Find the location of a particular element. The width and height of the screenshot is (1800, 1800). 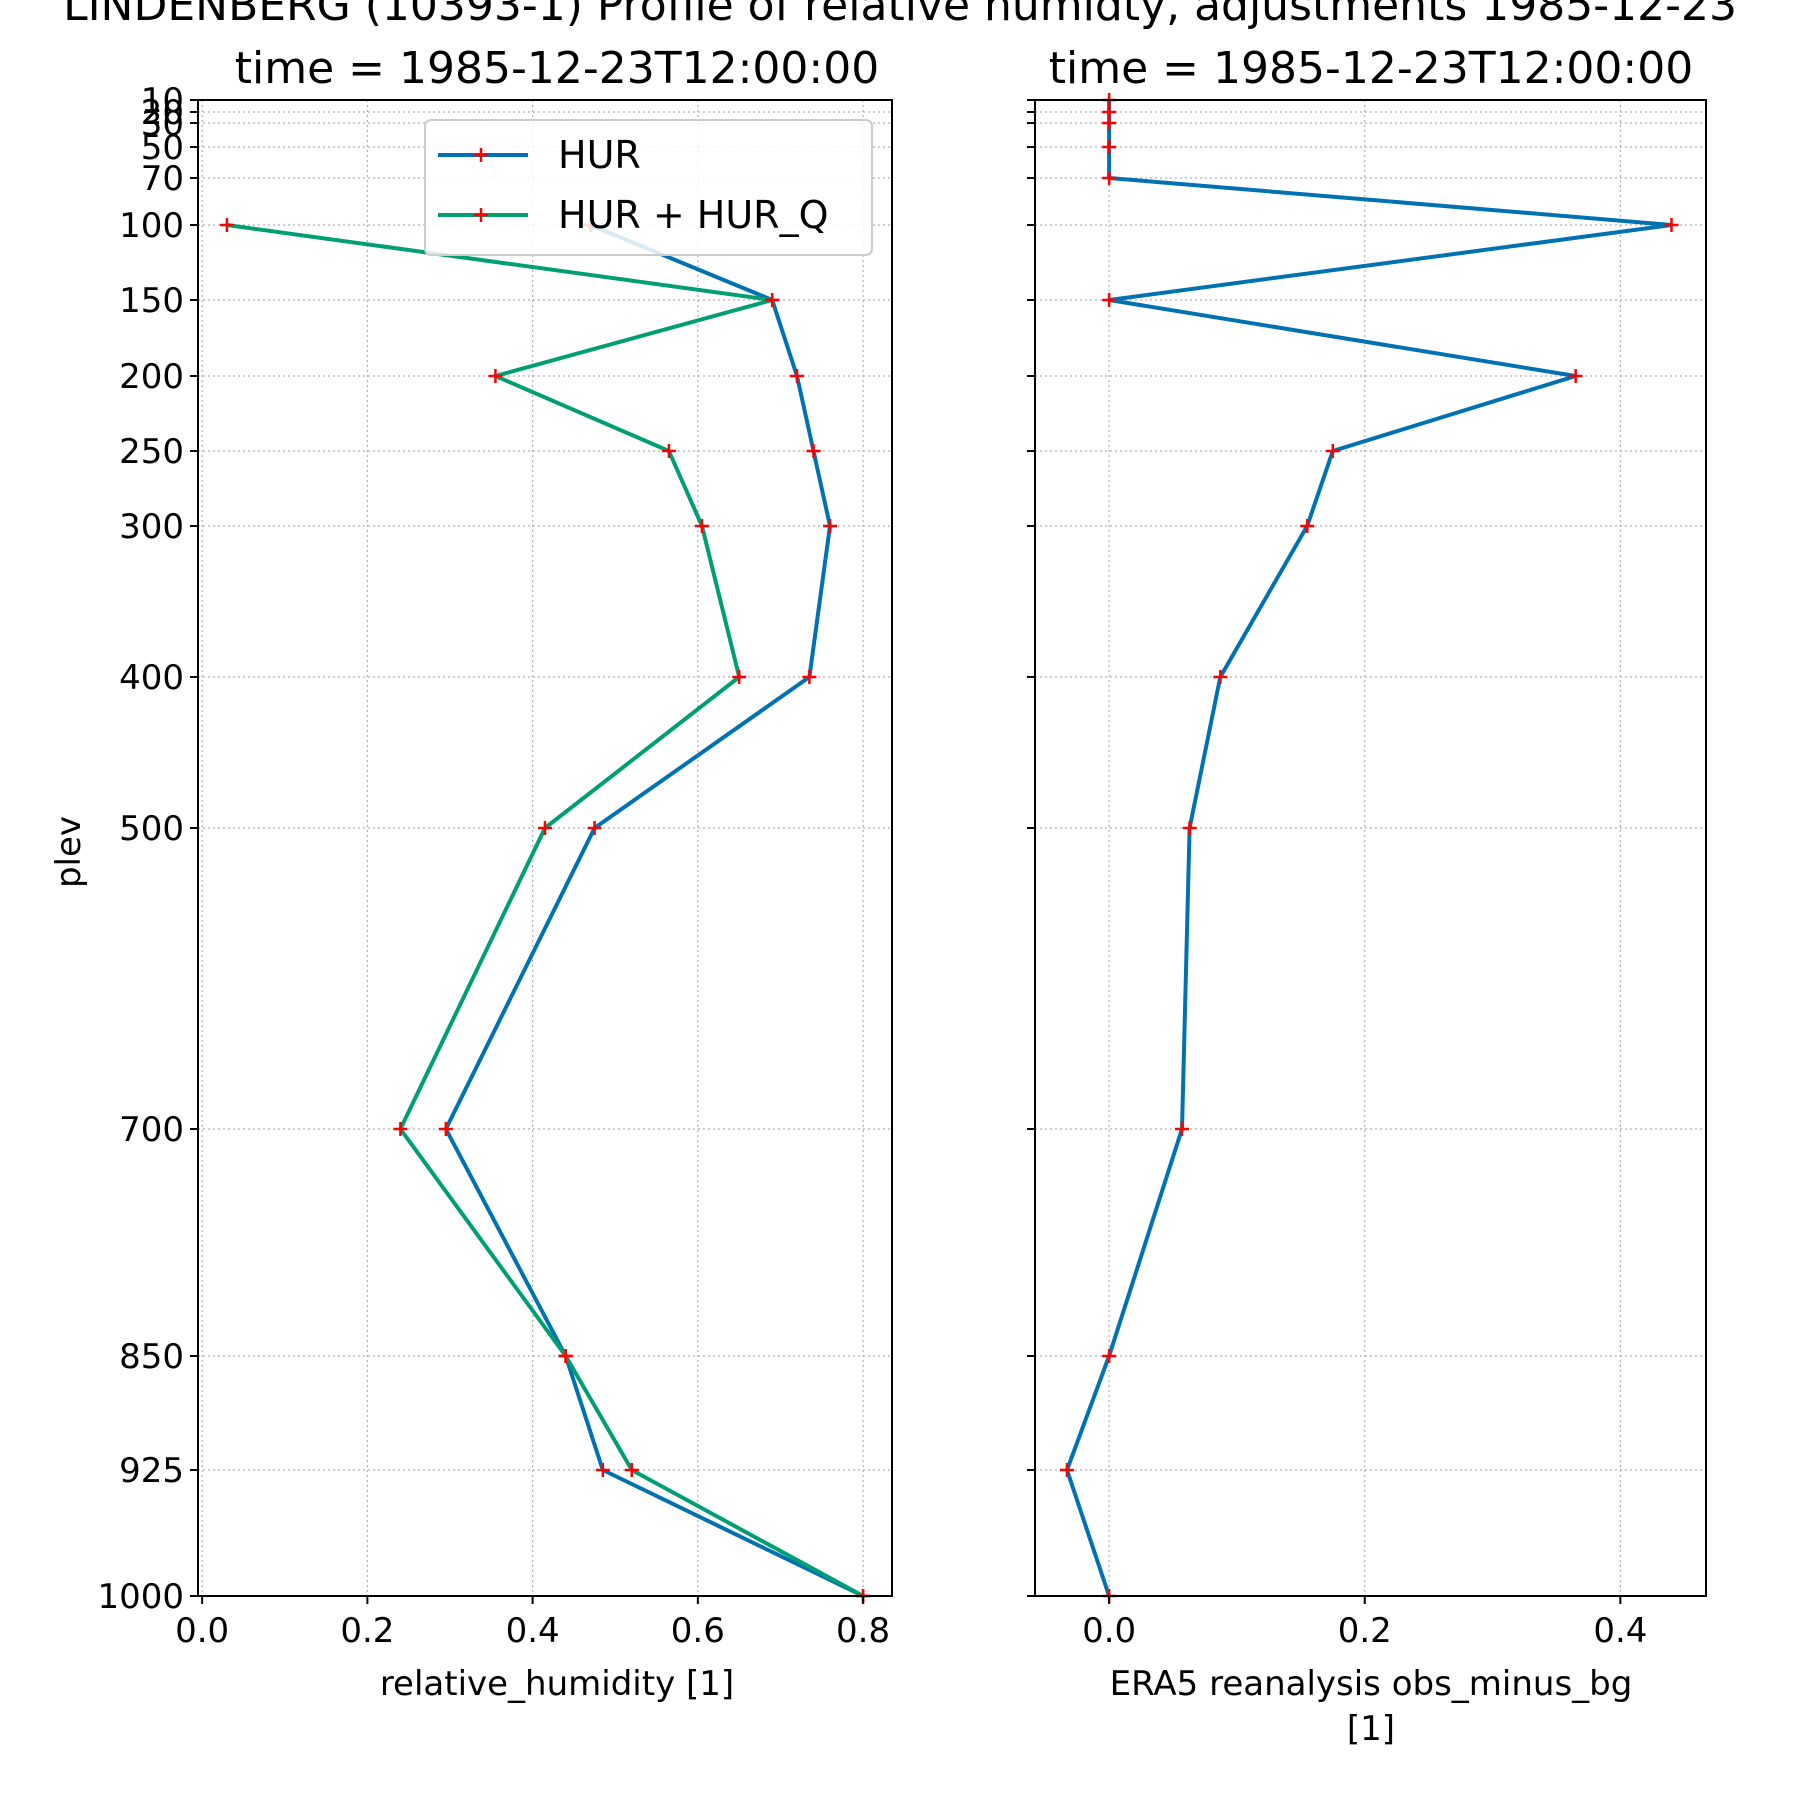

x-tick-label: 0.6 is located at coordinates (698, 1631).